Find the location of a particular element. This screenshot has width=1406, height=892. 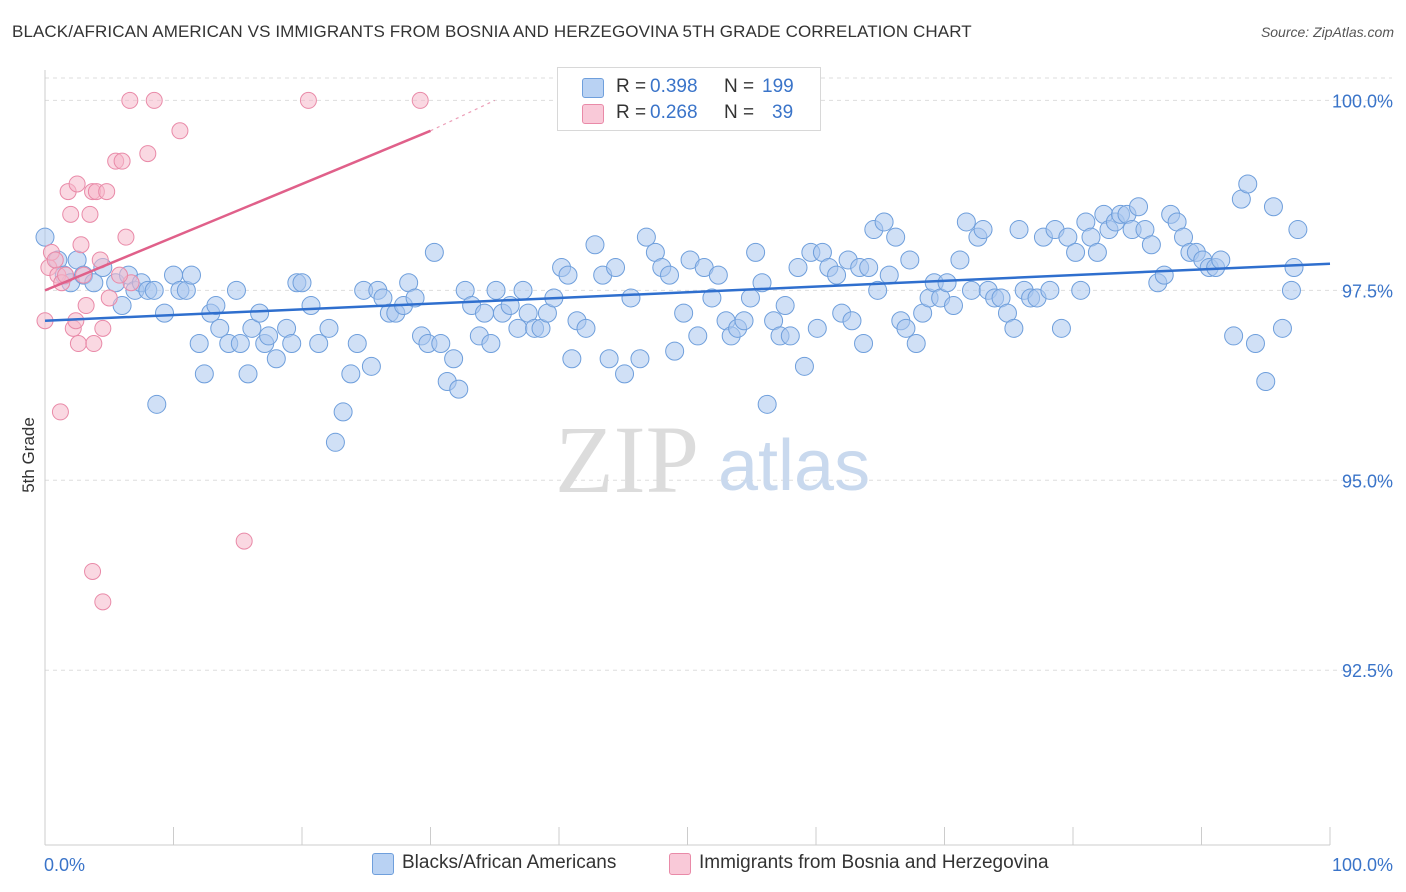

y-tick-label: 92.5% is located at coordinates (1367, 671).